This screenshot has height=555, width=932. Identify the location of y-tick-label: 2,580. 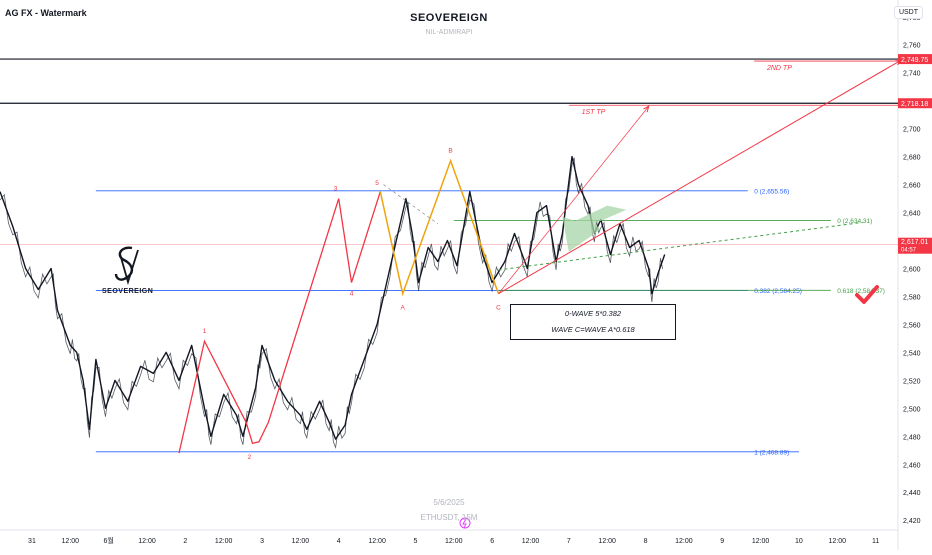
(912, 297).